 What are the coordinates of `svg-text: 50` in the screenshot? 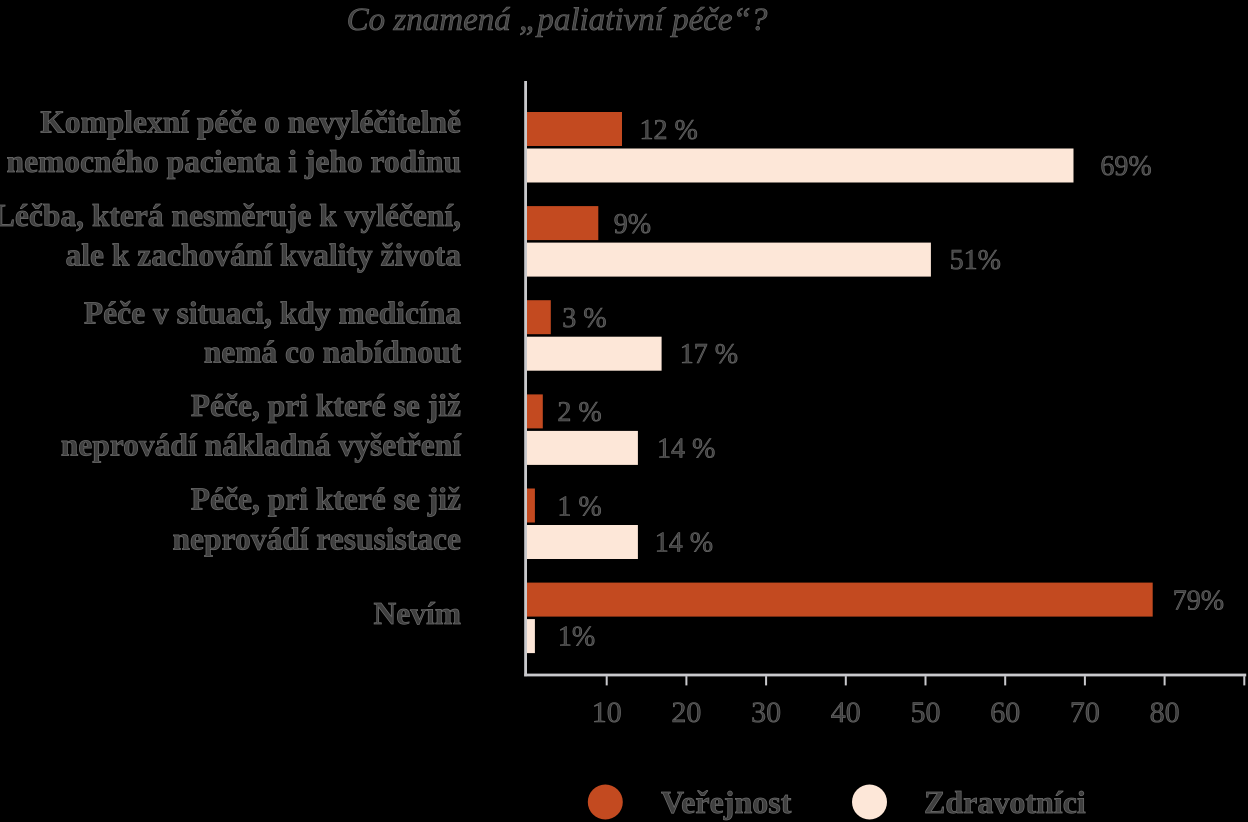 It's located at (926, 712).